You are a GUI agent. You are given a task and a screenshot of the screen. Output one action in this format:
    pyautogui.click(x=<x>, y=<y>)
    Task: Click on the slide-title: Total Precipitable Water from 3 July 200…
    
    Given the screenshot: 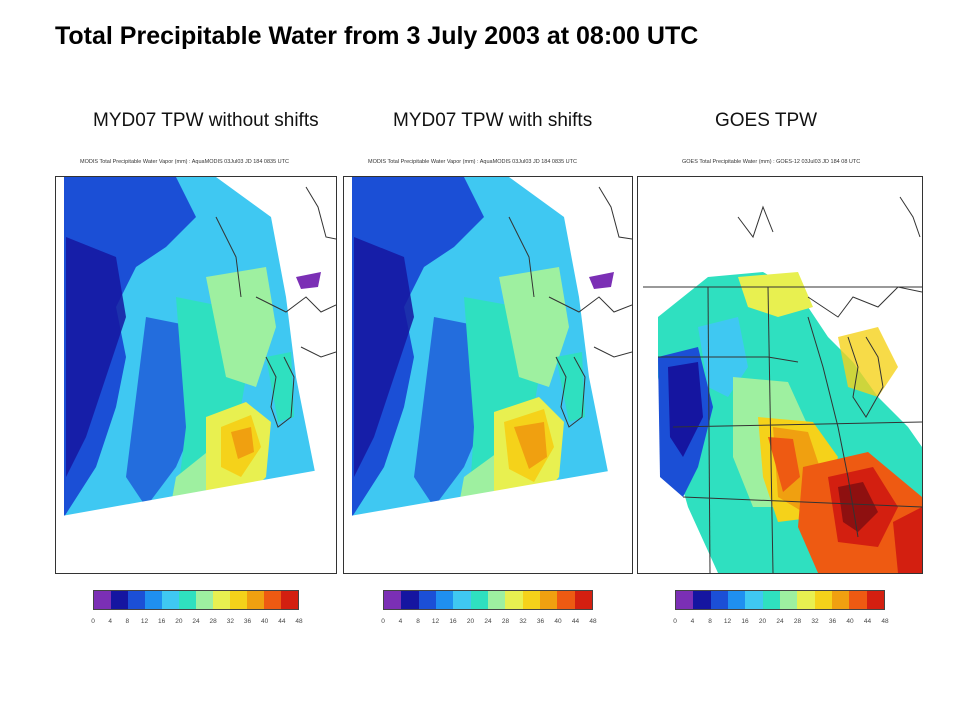 What is the action you would take?
    pyautogui.click(x=377, y=36)
    